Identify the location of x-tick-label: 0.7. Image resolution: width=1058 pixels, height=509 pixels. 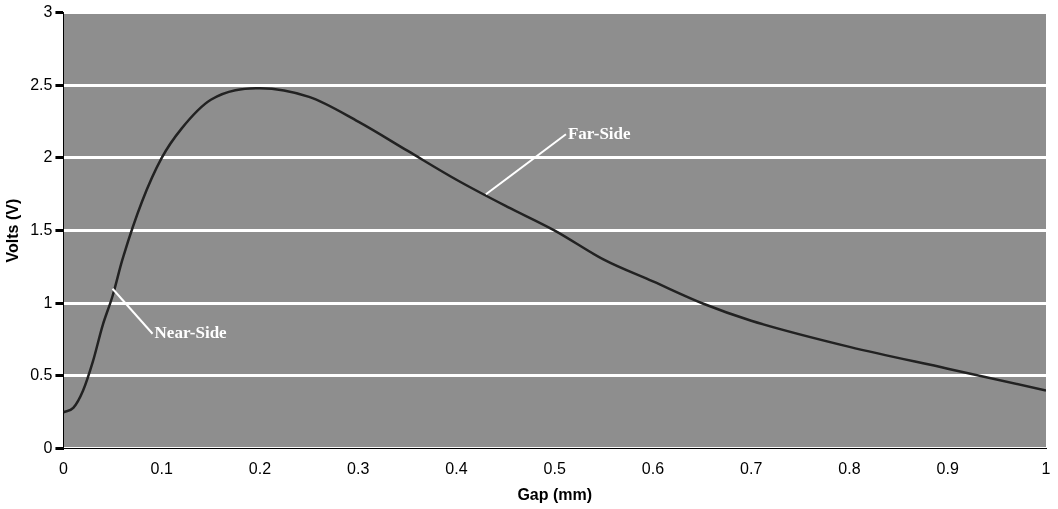
(751, 468).